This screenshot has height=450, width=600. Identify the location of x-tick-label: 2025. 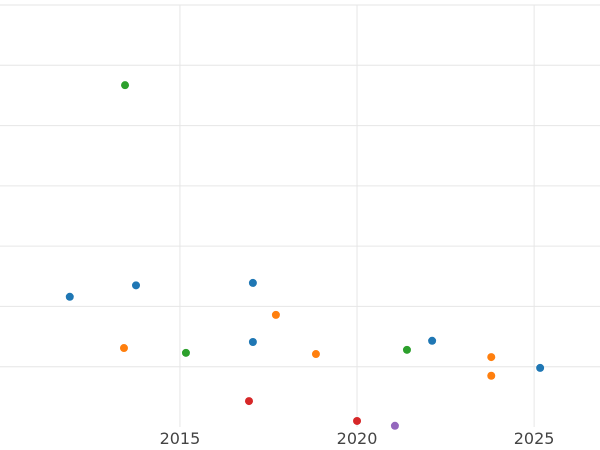
(534, 438).